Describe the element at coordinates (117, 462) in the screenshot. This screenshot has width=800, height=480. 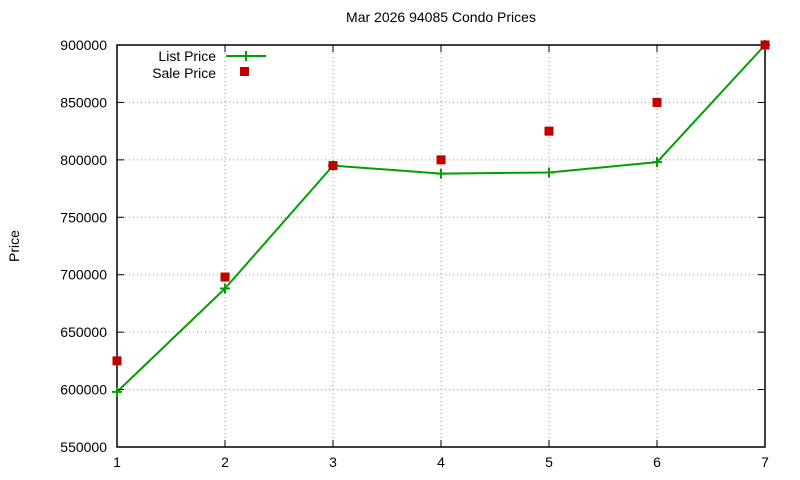
I see `x-tick-label: 1` at that location.